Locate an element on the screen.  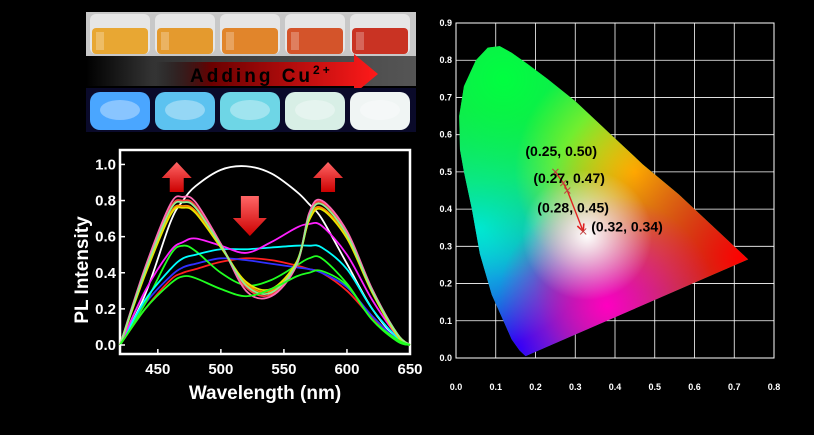
cie-y-tick-label-2: 0.2 is located at coordinates (445, 284).